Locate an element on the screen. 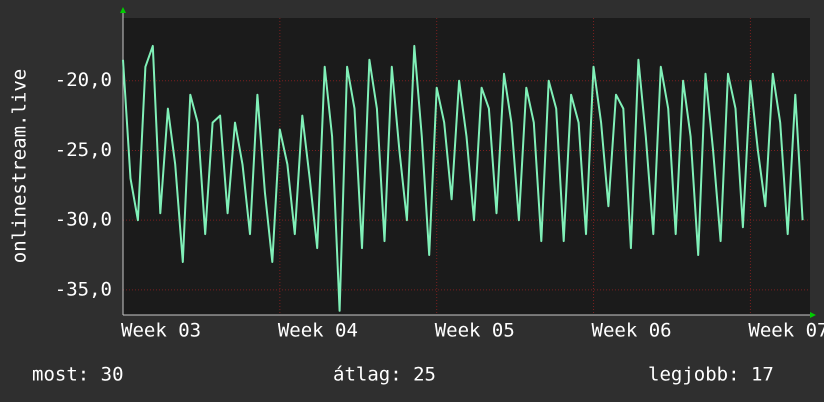  stat-current: most: 30 is located at coordinates (78, 375).